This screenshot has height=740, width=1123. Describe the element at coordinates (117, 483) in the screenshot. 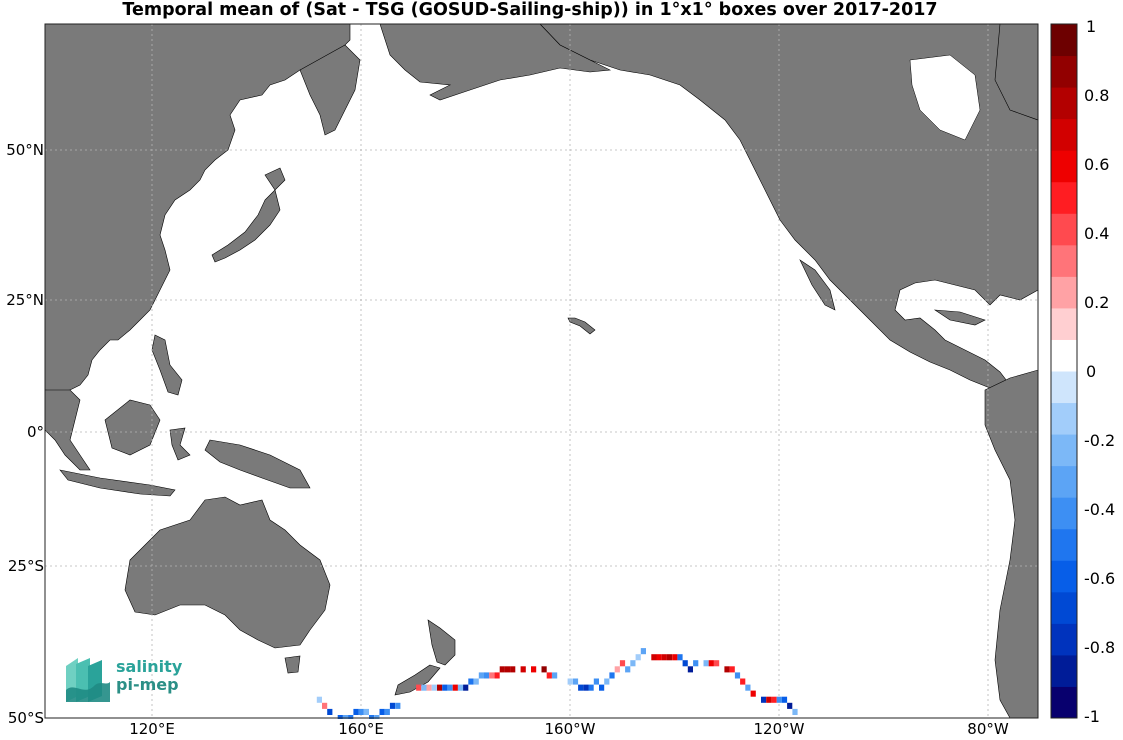

I see `java-land` at that location.